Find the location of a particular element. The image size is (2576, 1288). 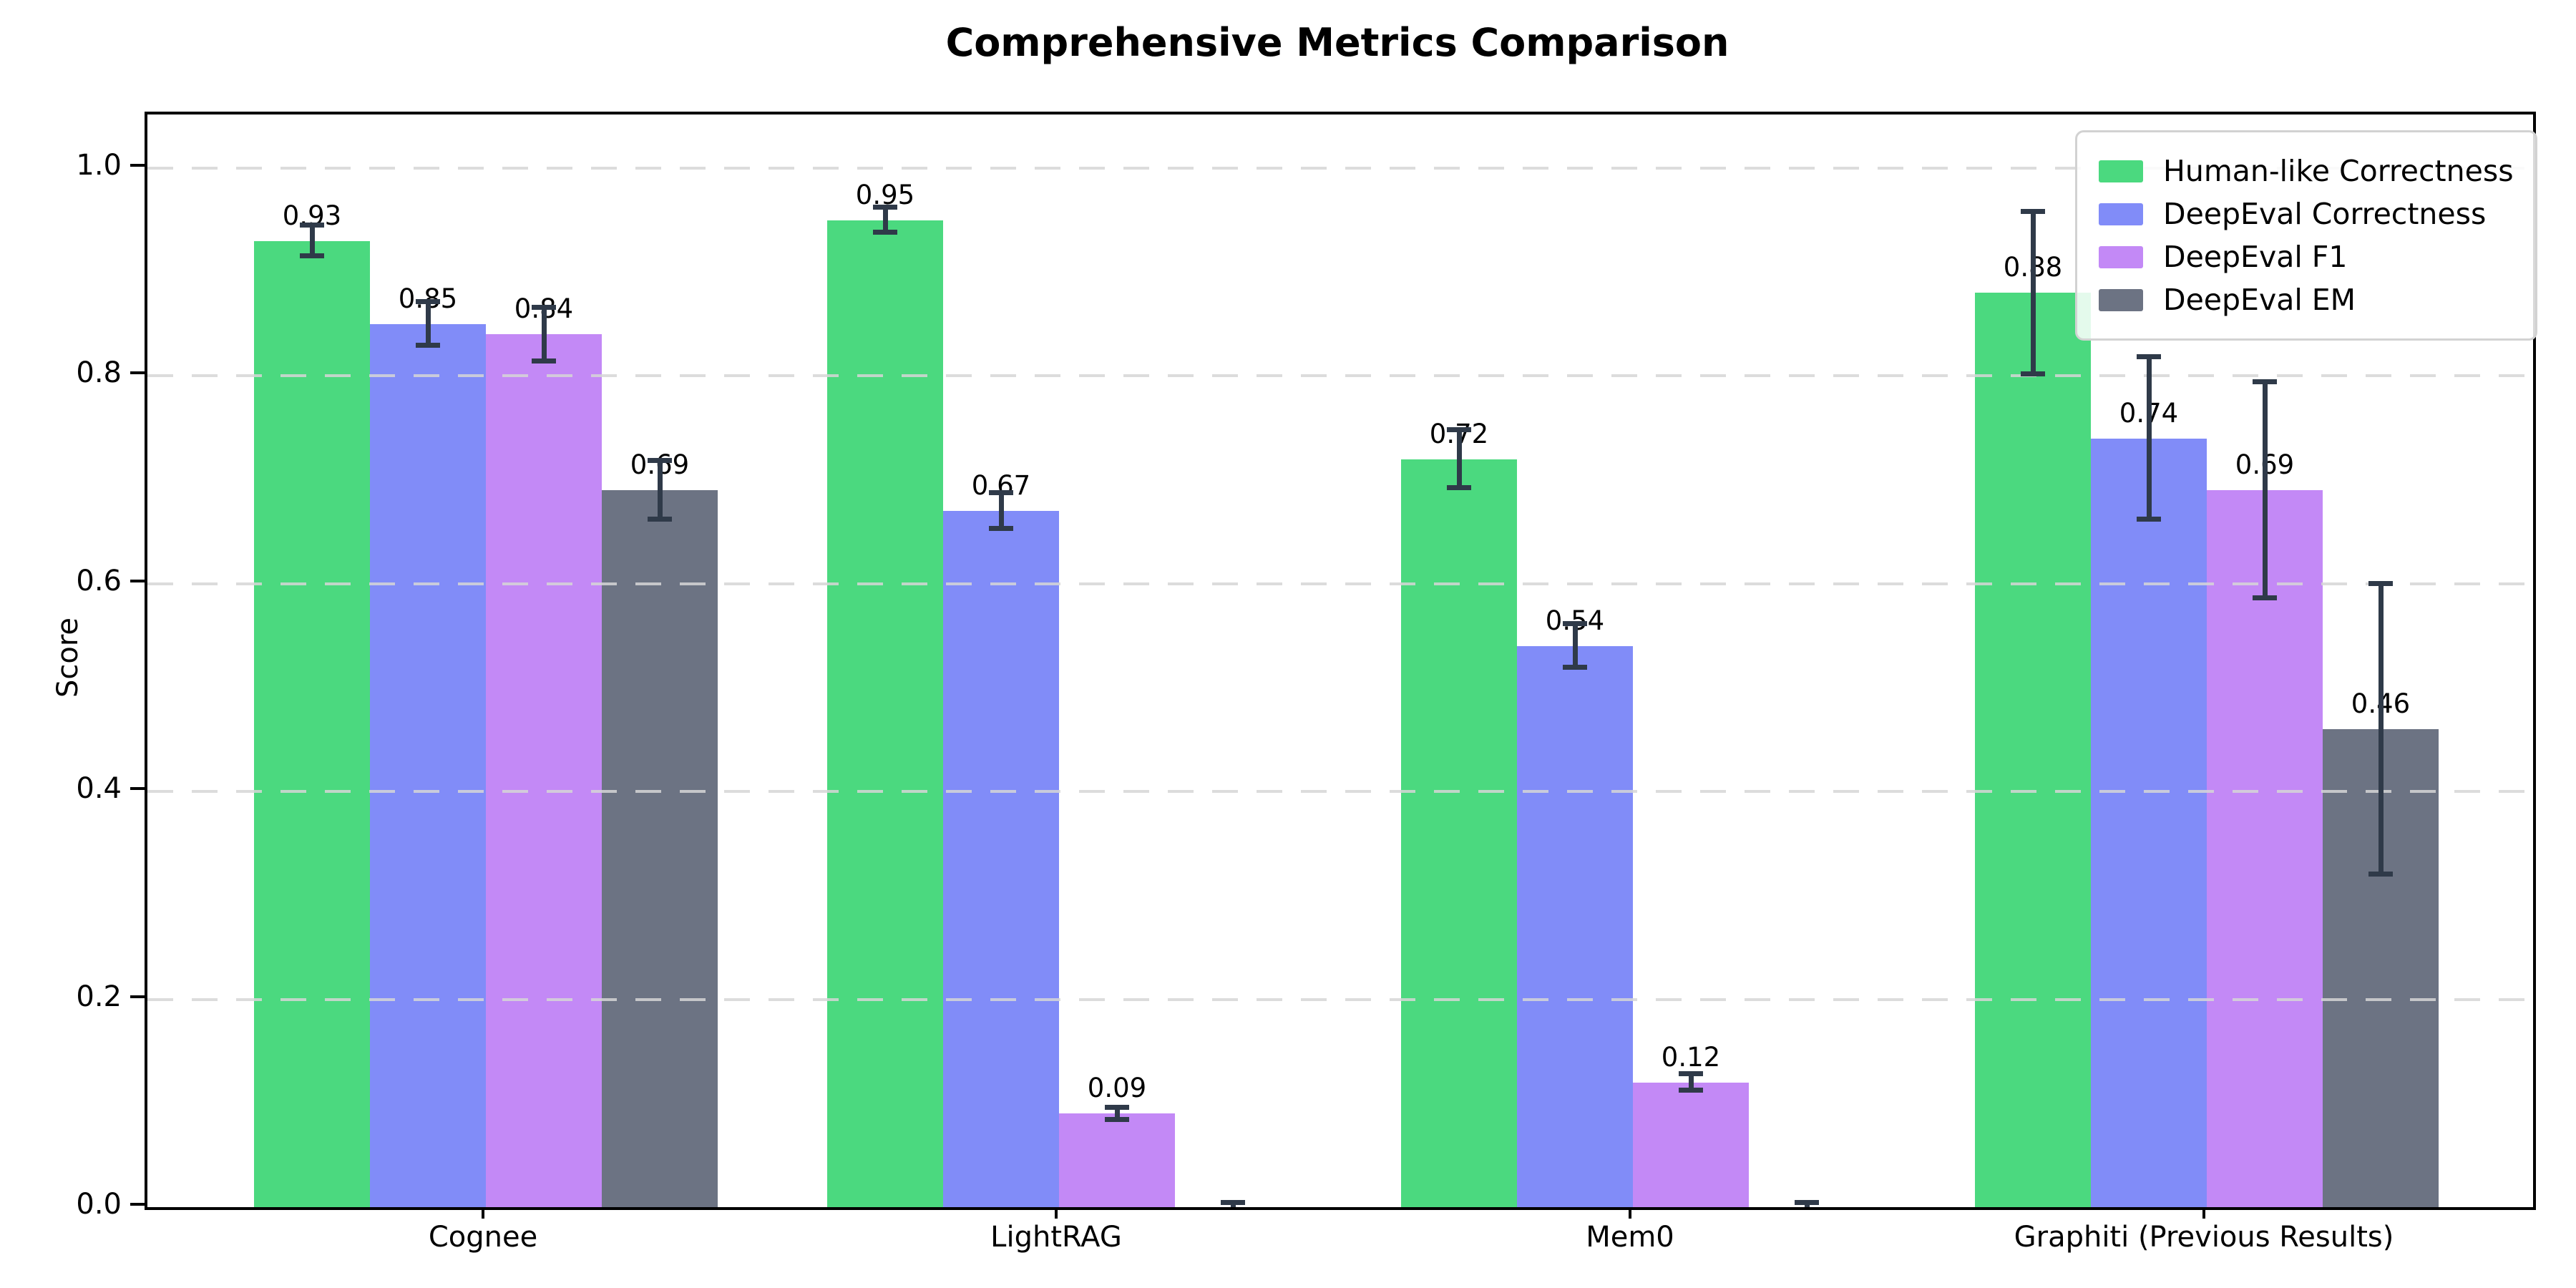

bar-DeepEval EM-Cognee is located at coordinates (660, 848).